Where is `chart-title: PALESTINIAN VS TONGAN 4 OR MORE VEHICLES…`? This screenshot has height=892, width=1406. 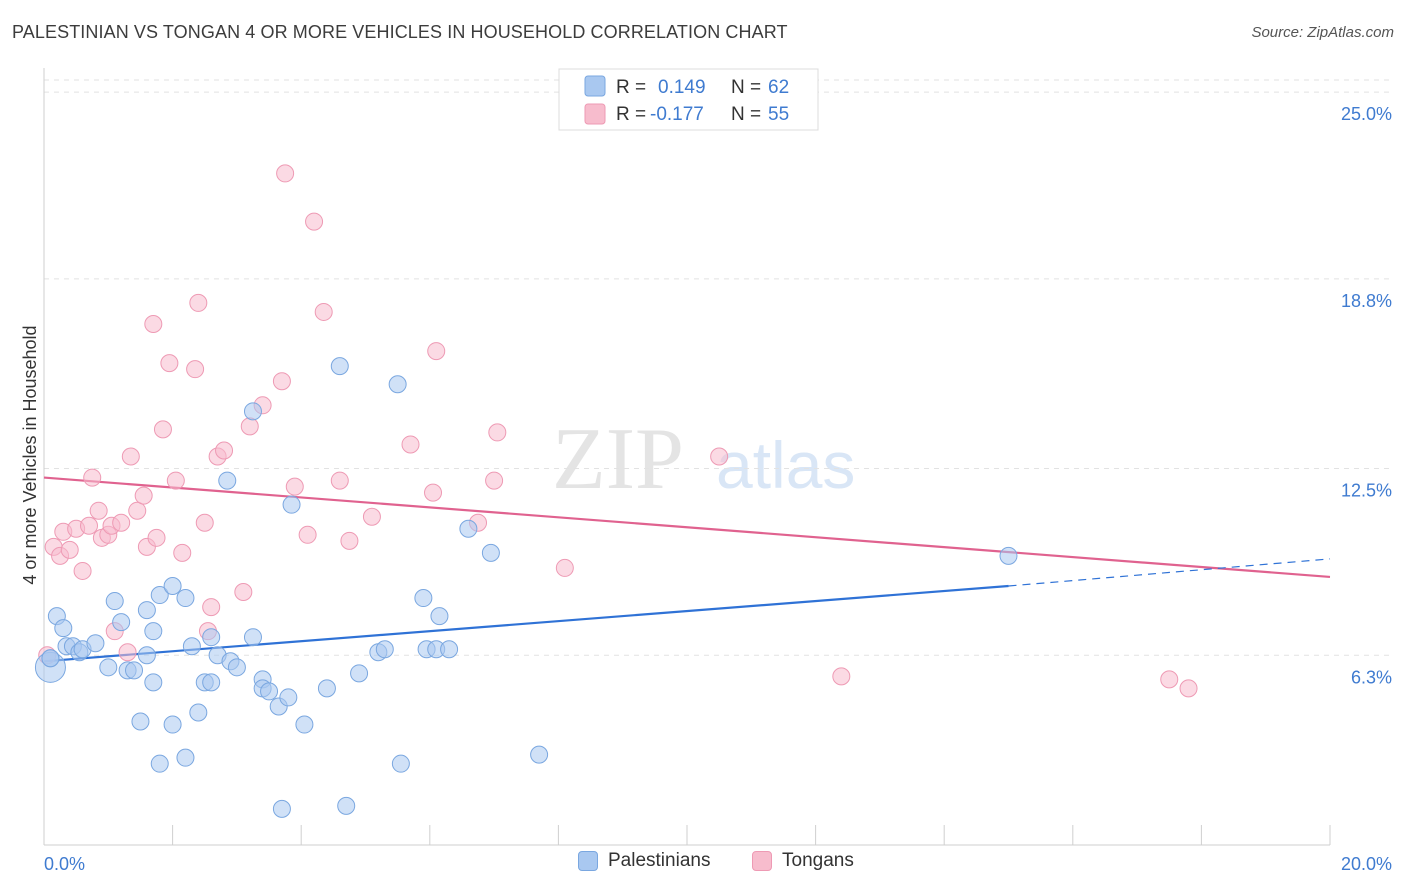
chart-title: PALESTINIAN VS TONGAN 4 OR MORE VEHICLES… is located at coordinates (400, 32).